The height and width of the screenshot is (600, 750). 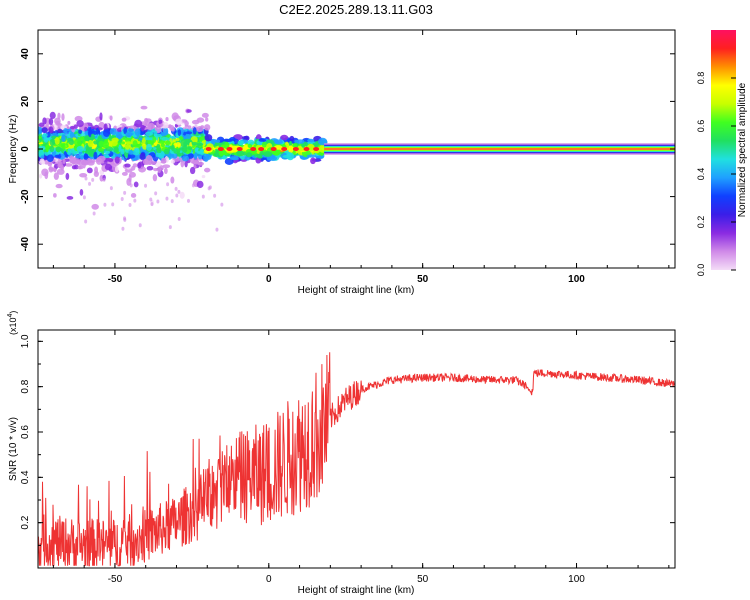 I want to click on x-tick-label: 50, so click(x=423, y=279).